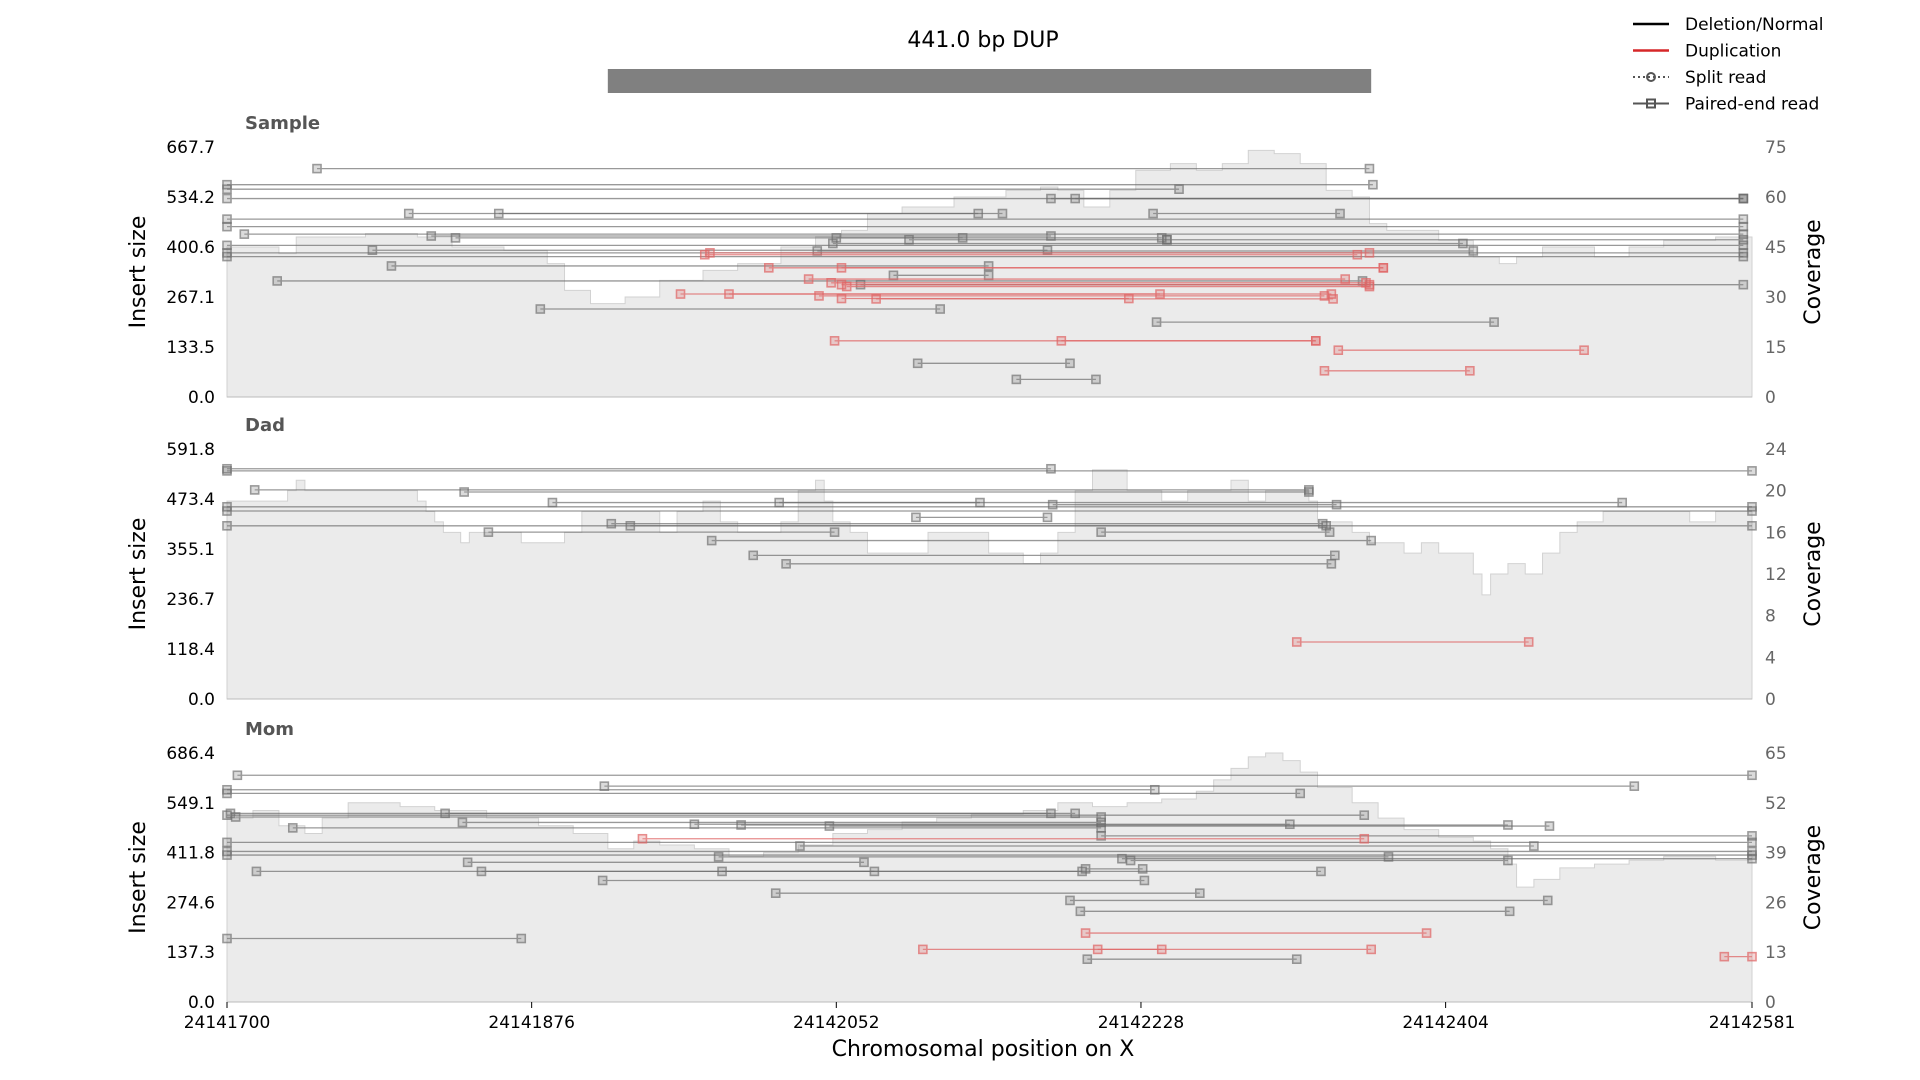 The width and height of the screenshot is (1920, 1080). What do you see at coordinates (227, 1023) in the screenshot?
I see `x-tick-label: 24141700` at bounding box center [227, 1023].